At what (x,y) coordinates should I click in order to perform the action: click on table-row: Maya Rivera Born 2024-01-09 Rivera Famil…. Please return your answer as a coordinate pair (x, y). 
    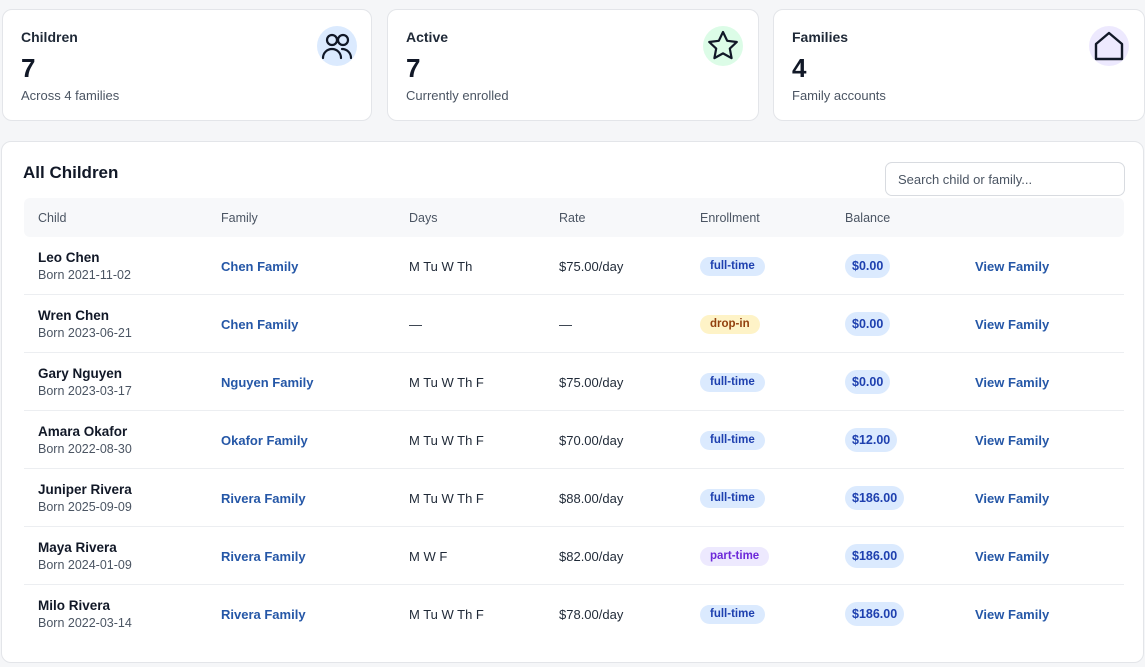
    Looking at the image, I should click on (574, 556).